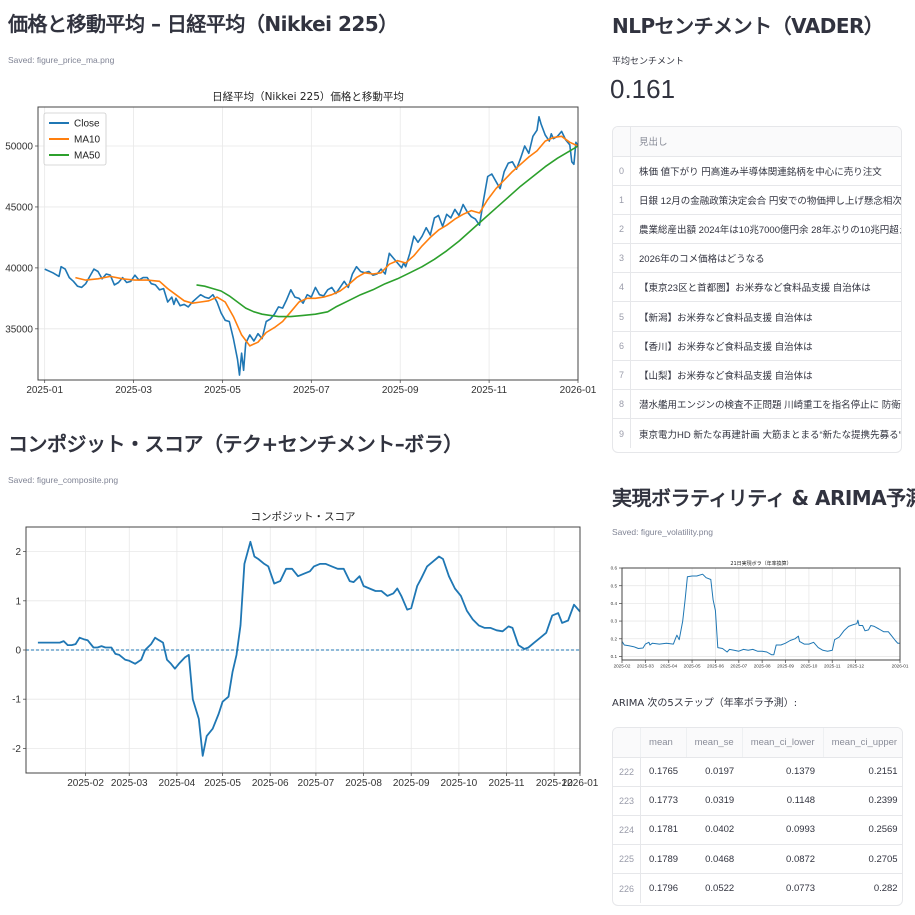 The width and height of the screenshot is (915, 915). I want to click on mean-ci-upper-cell: 0.2569, so click(862, 830).